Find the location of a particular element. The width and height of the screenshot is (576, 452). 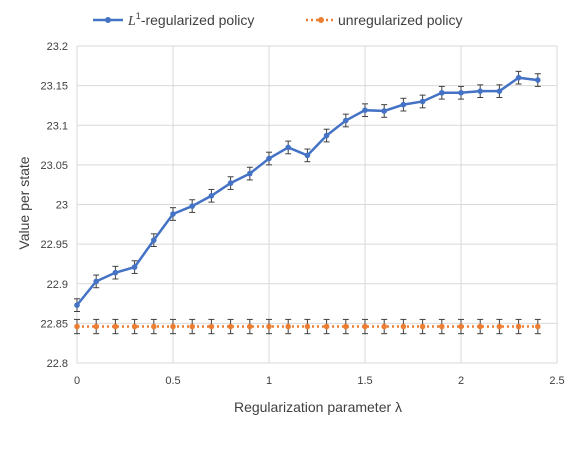

x-tick-label: 2.5 is located at coordinates (556, 381).